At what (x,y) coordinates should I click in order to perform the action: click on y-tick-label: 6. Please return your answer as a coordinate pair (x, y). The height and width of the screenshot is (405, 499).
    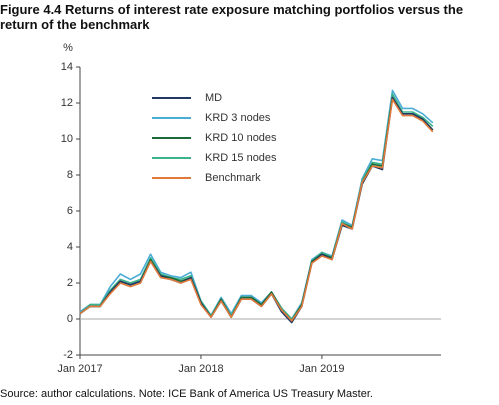
    Looking at the image, I should click on (70, 211).